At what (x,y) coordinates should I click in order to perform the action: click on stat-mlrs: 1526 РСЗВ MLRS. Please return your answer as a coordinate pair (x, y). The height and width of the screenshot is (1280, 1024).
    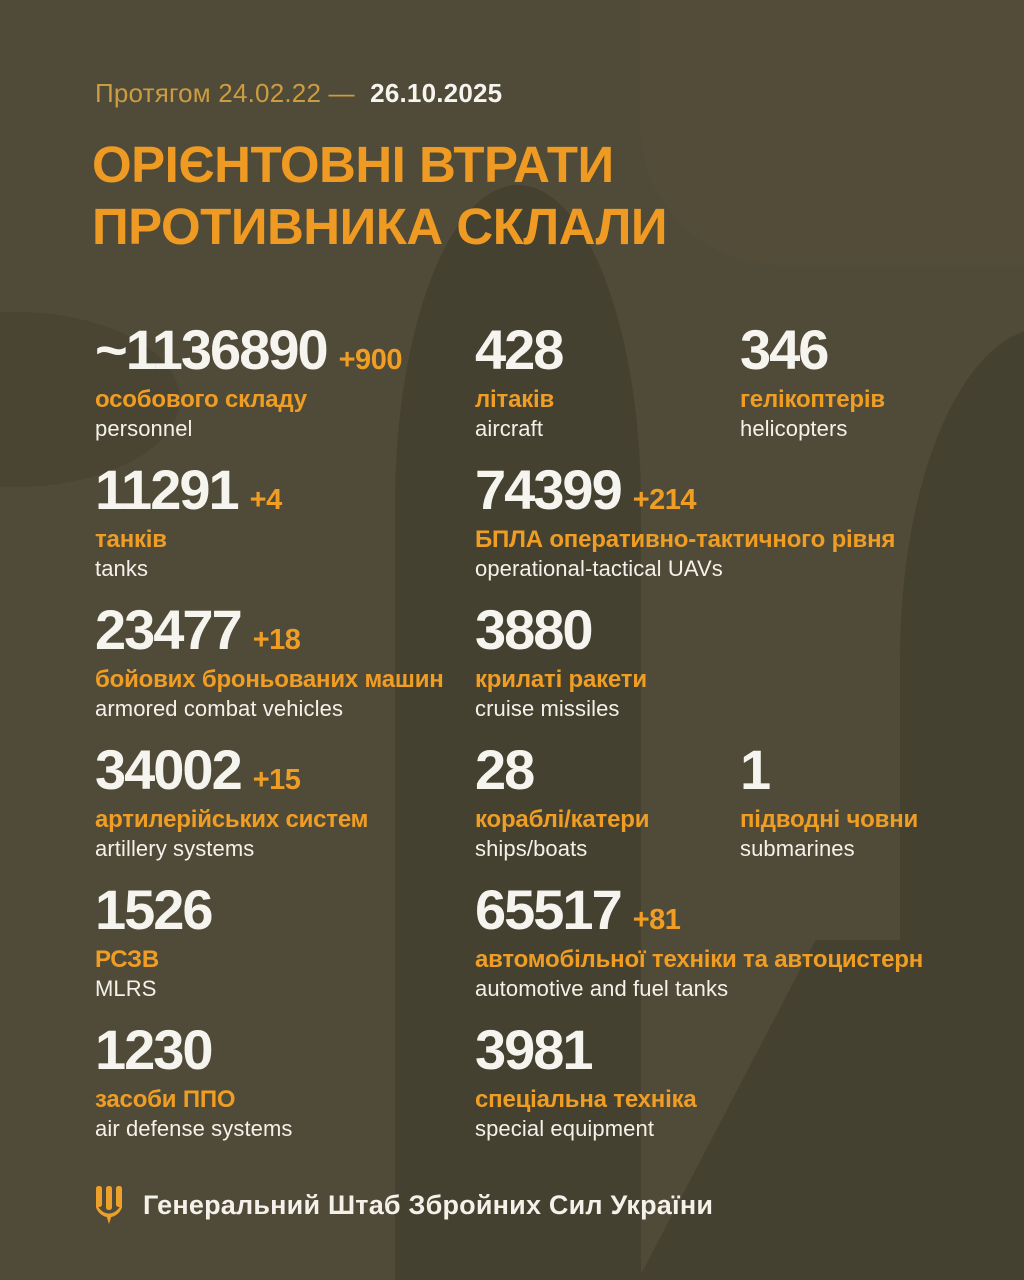
    Looking at the image, I should click on (154, 939).